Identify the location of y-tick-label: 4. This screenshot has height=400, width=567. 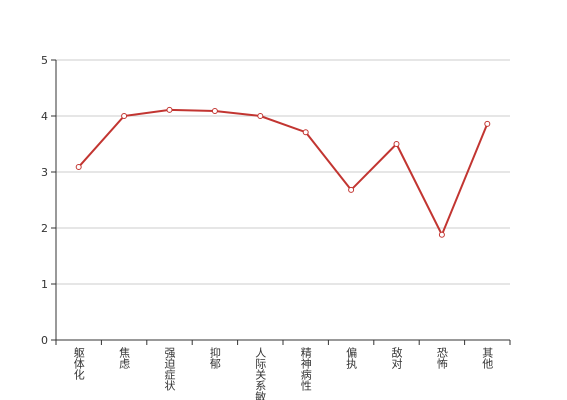
(44, 116).